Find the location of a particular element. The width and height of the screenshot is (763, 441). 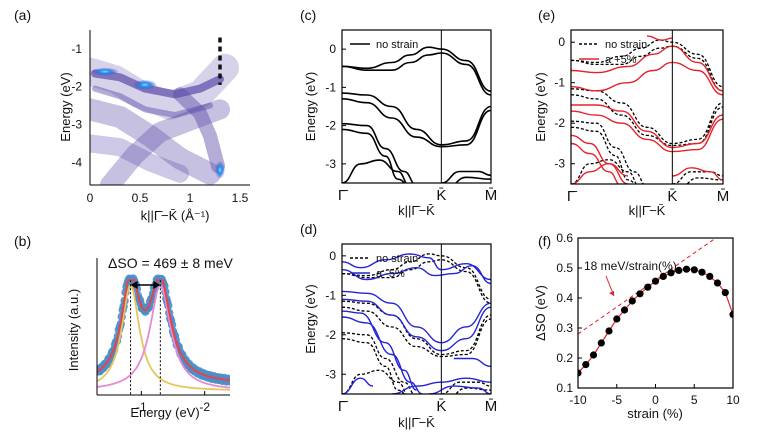

x-tick-label: -10 is located at coordinates (578, 400).